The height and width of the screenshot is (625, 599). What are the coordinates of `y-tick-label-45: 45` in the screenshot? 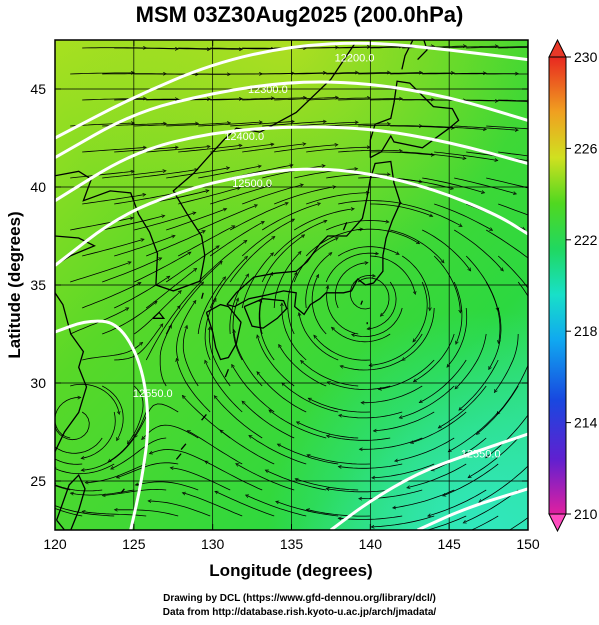 It's located at (38, 89).